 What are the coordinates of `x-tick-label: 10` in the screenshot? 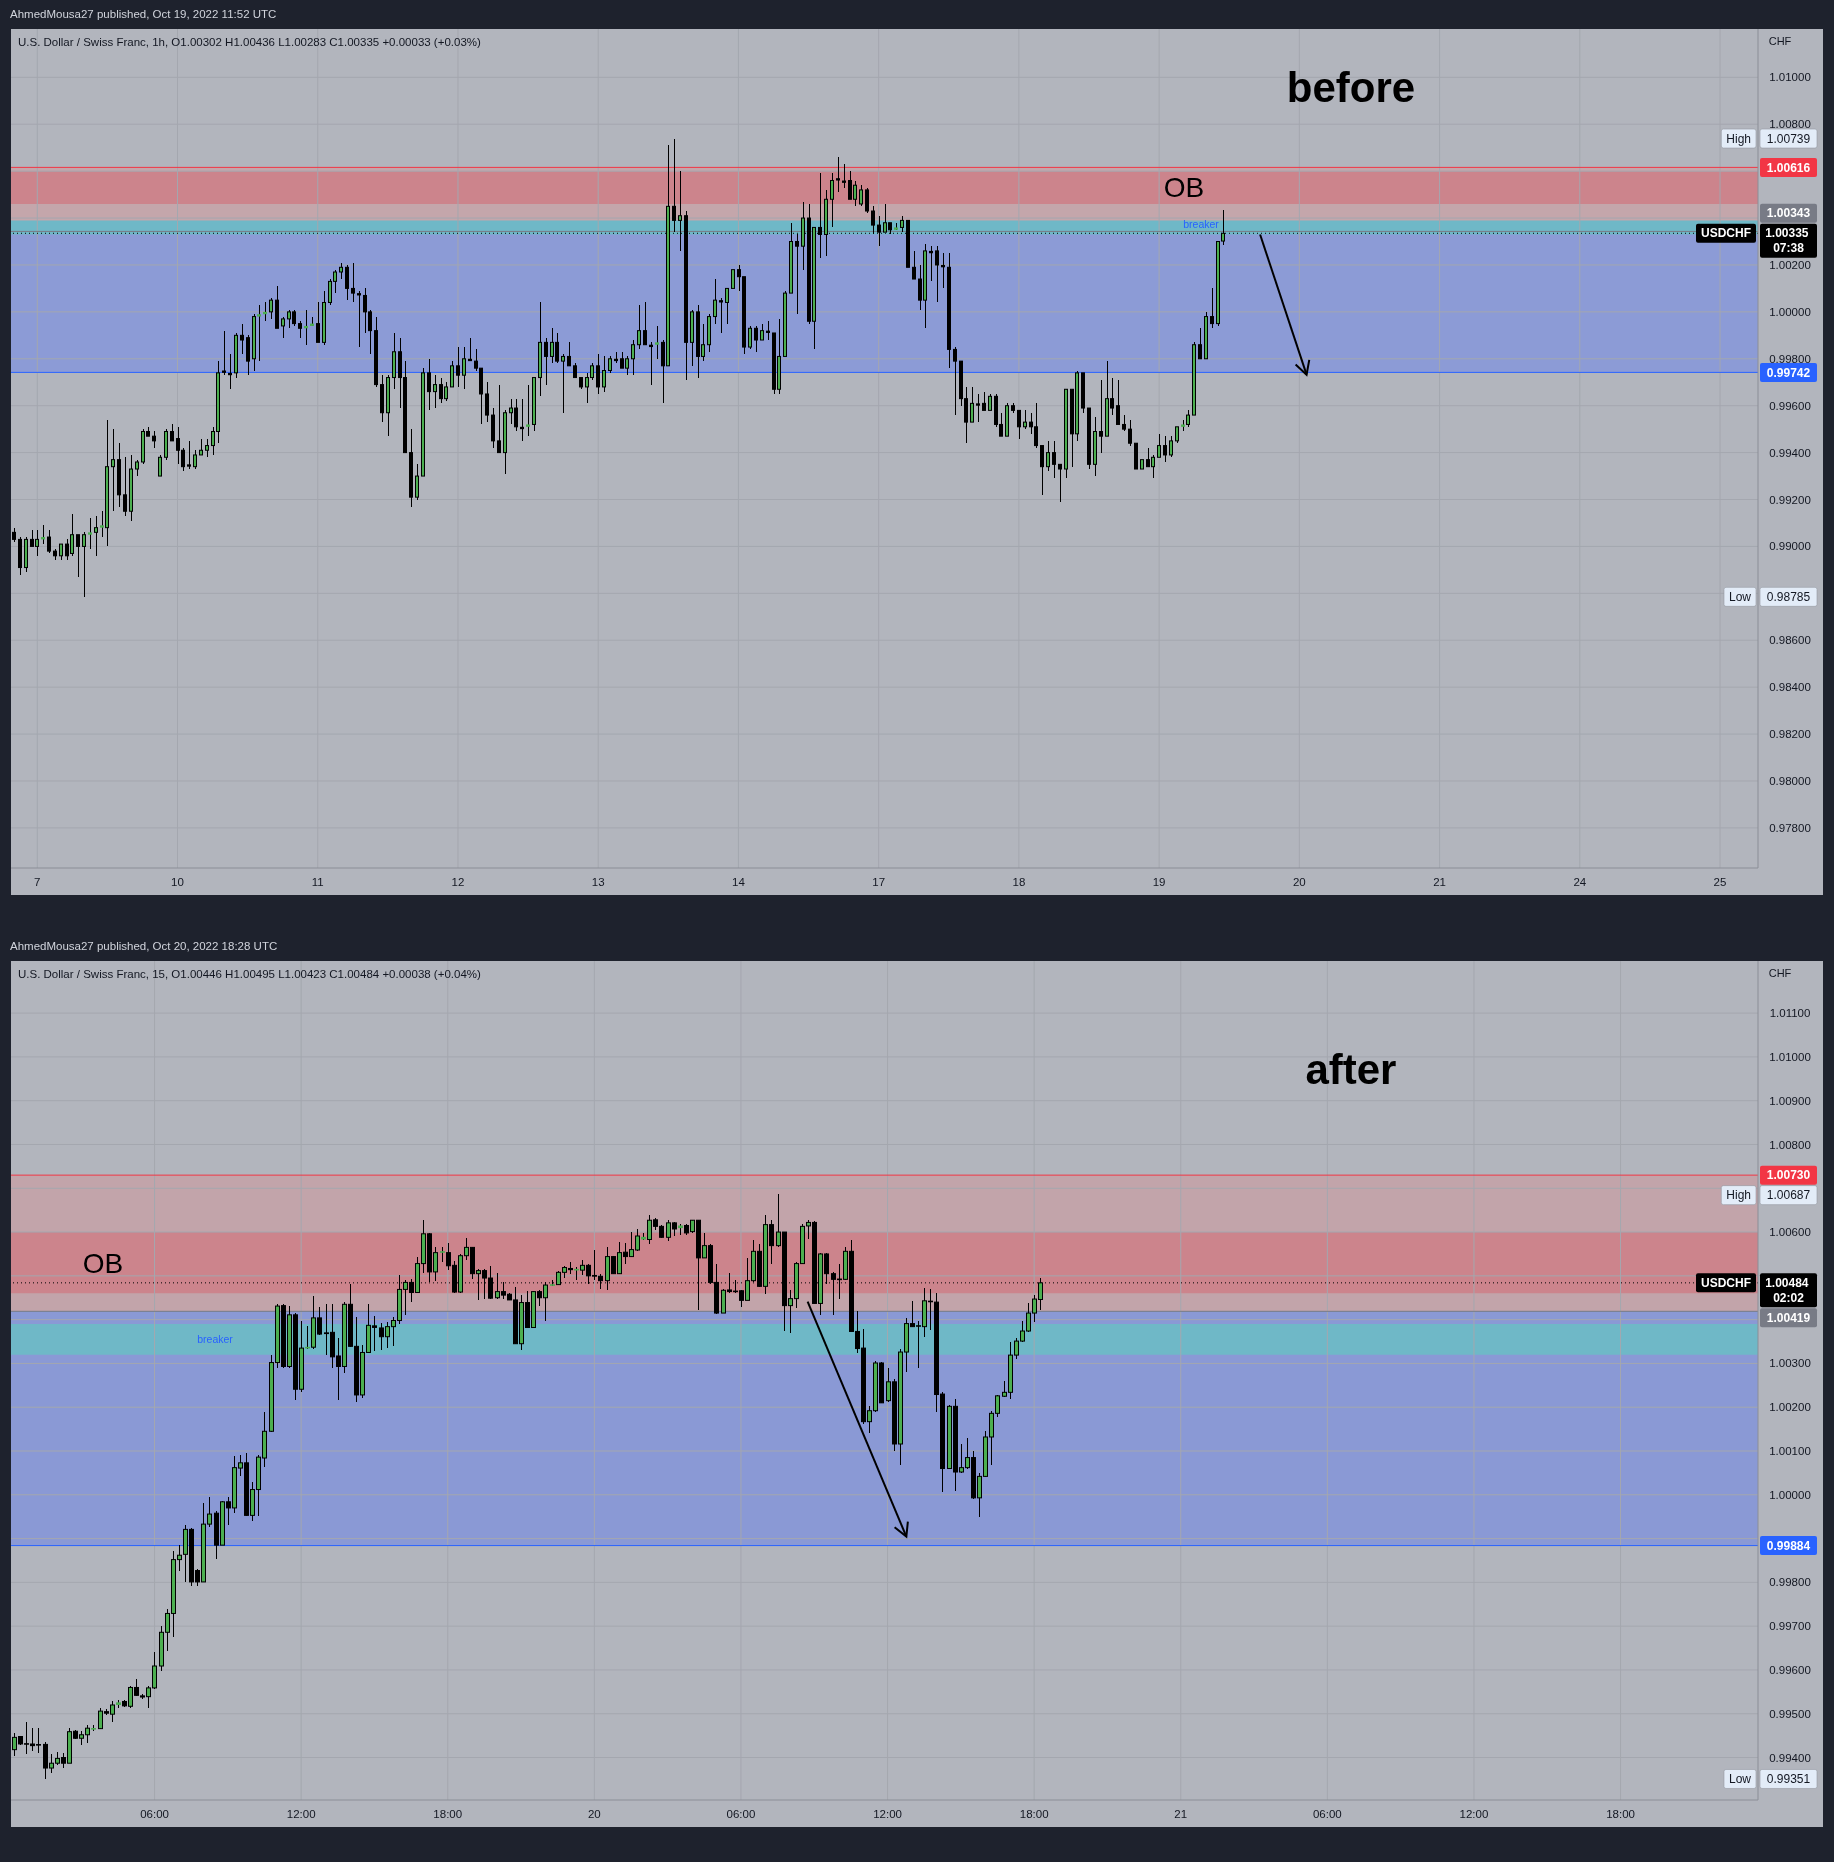 It's located at (177, 882).